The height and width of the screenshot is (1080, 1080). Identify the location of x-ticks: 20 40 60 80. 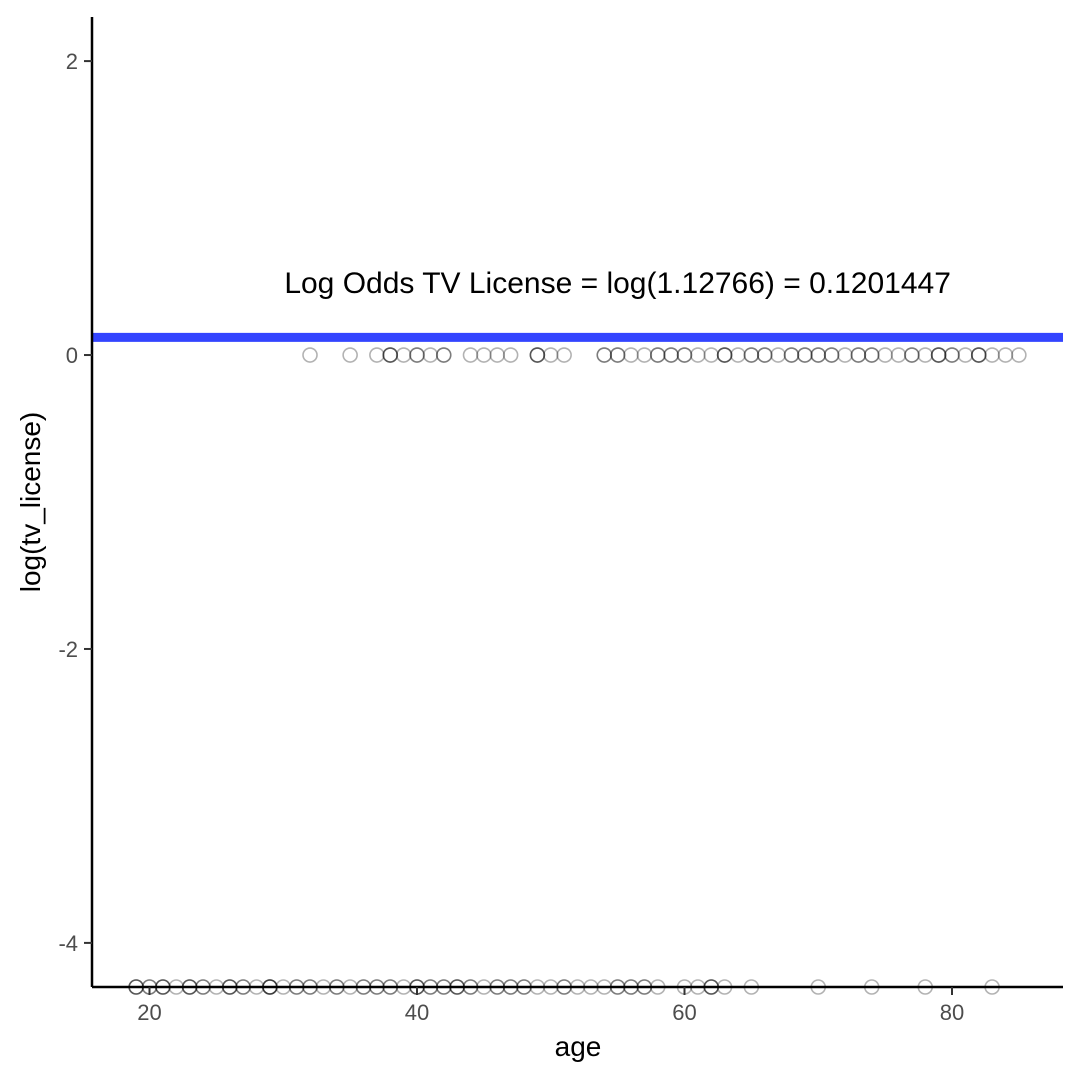
(550, 1006).